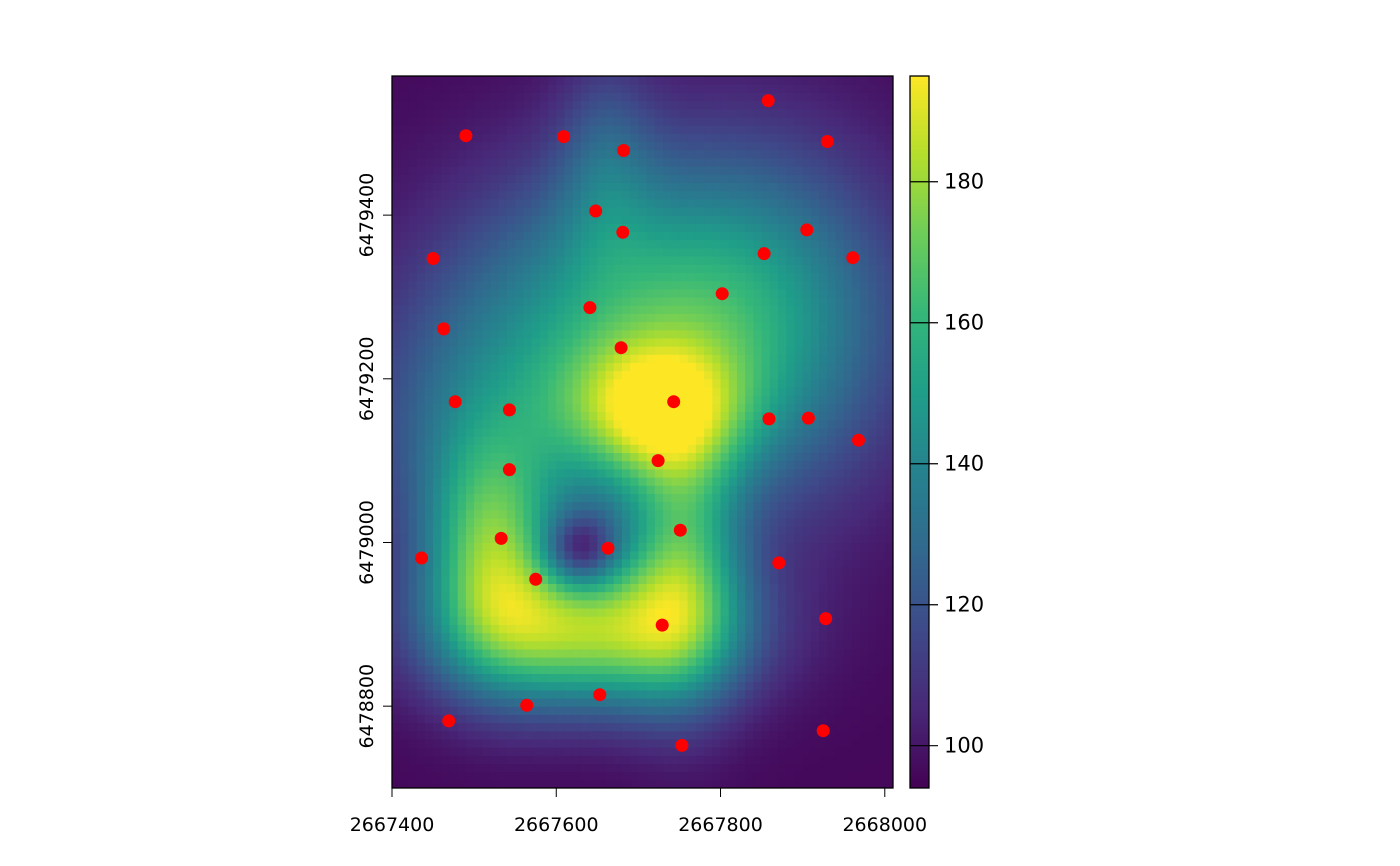 This screenshot has width=1400, height=866. What do you see at coordinates (638, 811) in the screenshot?
I see `x-axis: 2667400 2667600 2667800 2668000` at bounding box center [638, 811].